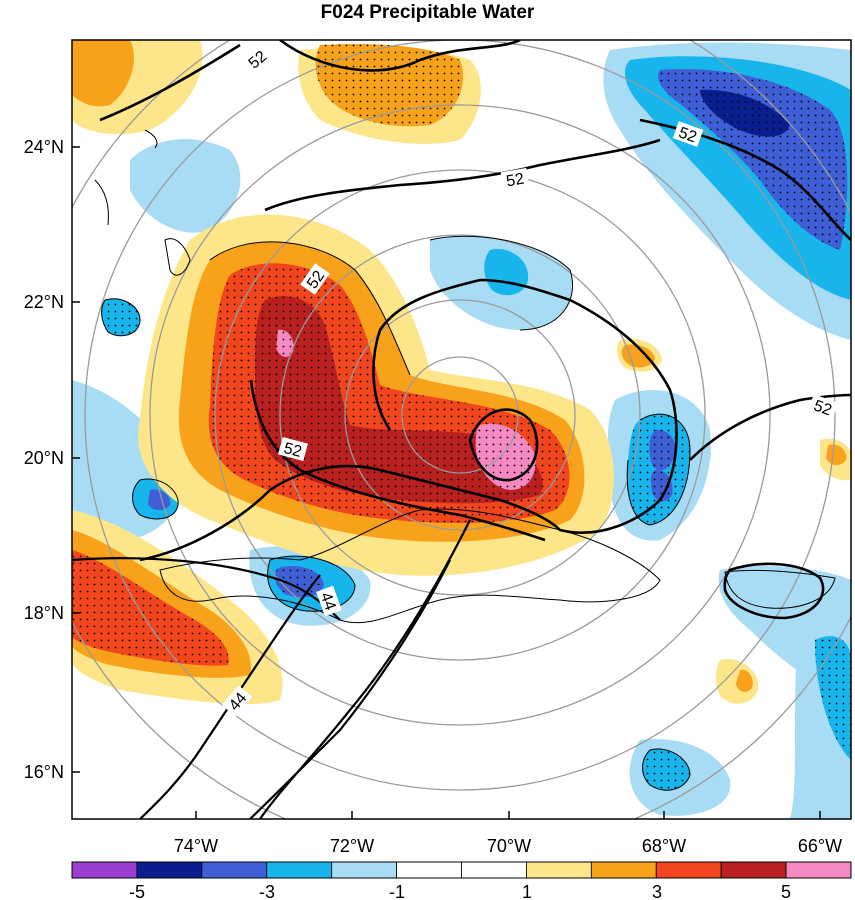  Describe the element at coordinates (508, 833) in the screenshot. I see `longitude-axis: 74°W 72°W 70°W 68°W 66°W` at that location.